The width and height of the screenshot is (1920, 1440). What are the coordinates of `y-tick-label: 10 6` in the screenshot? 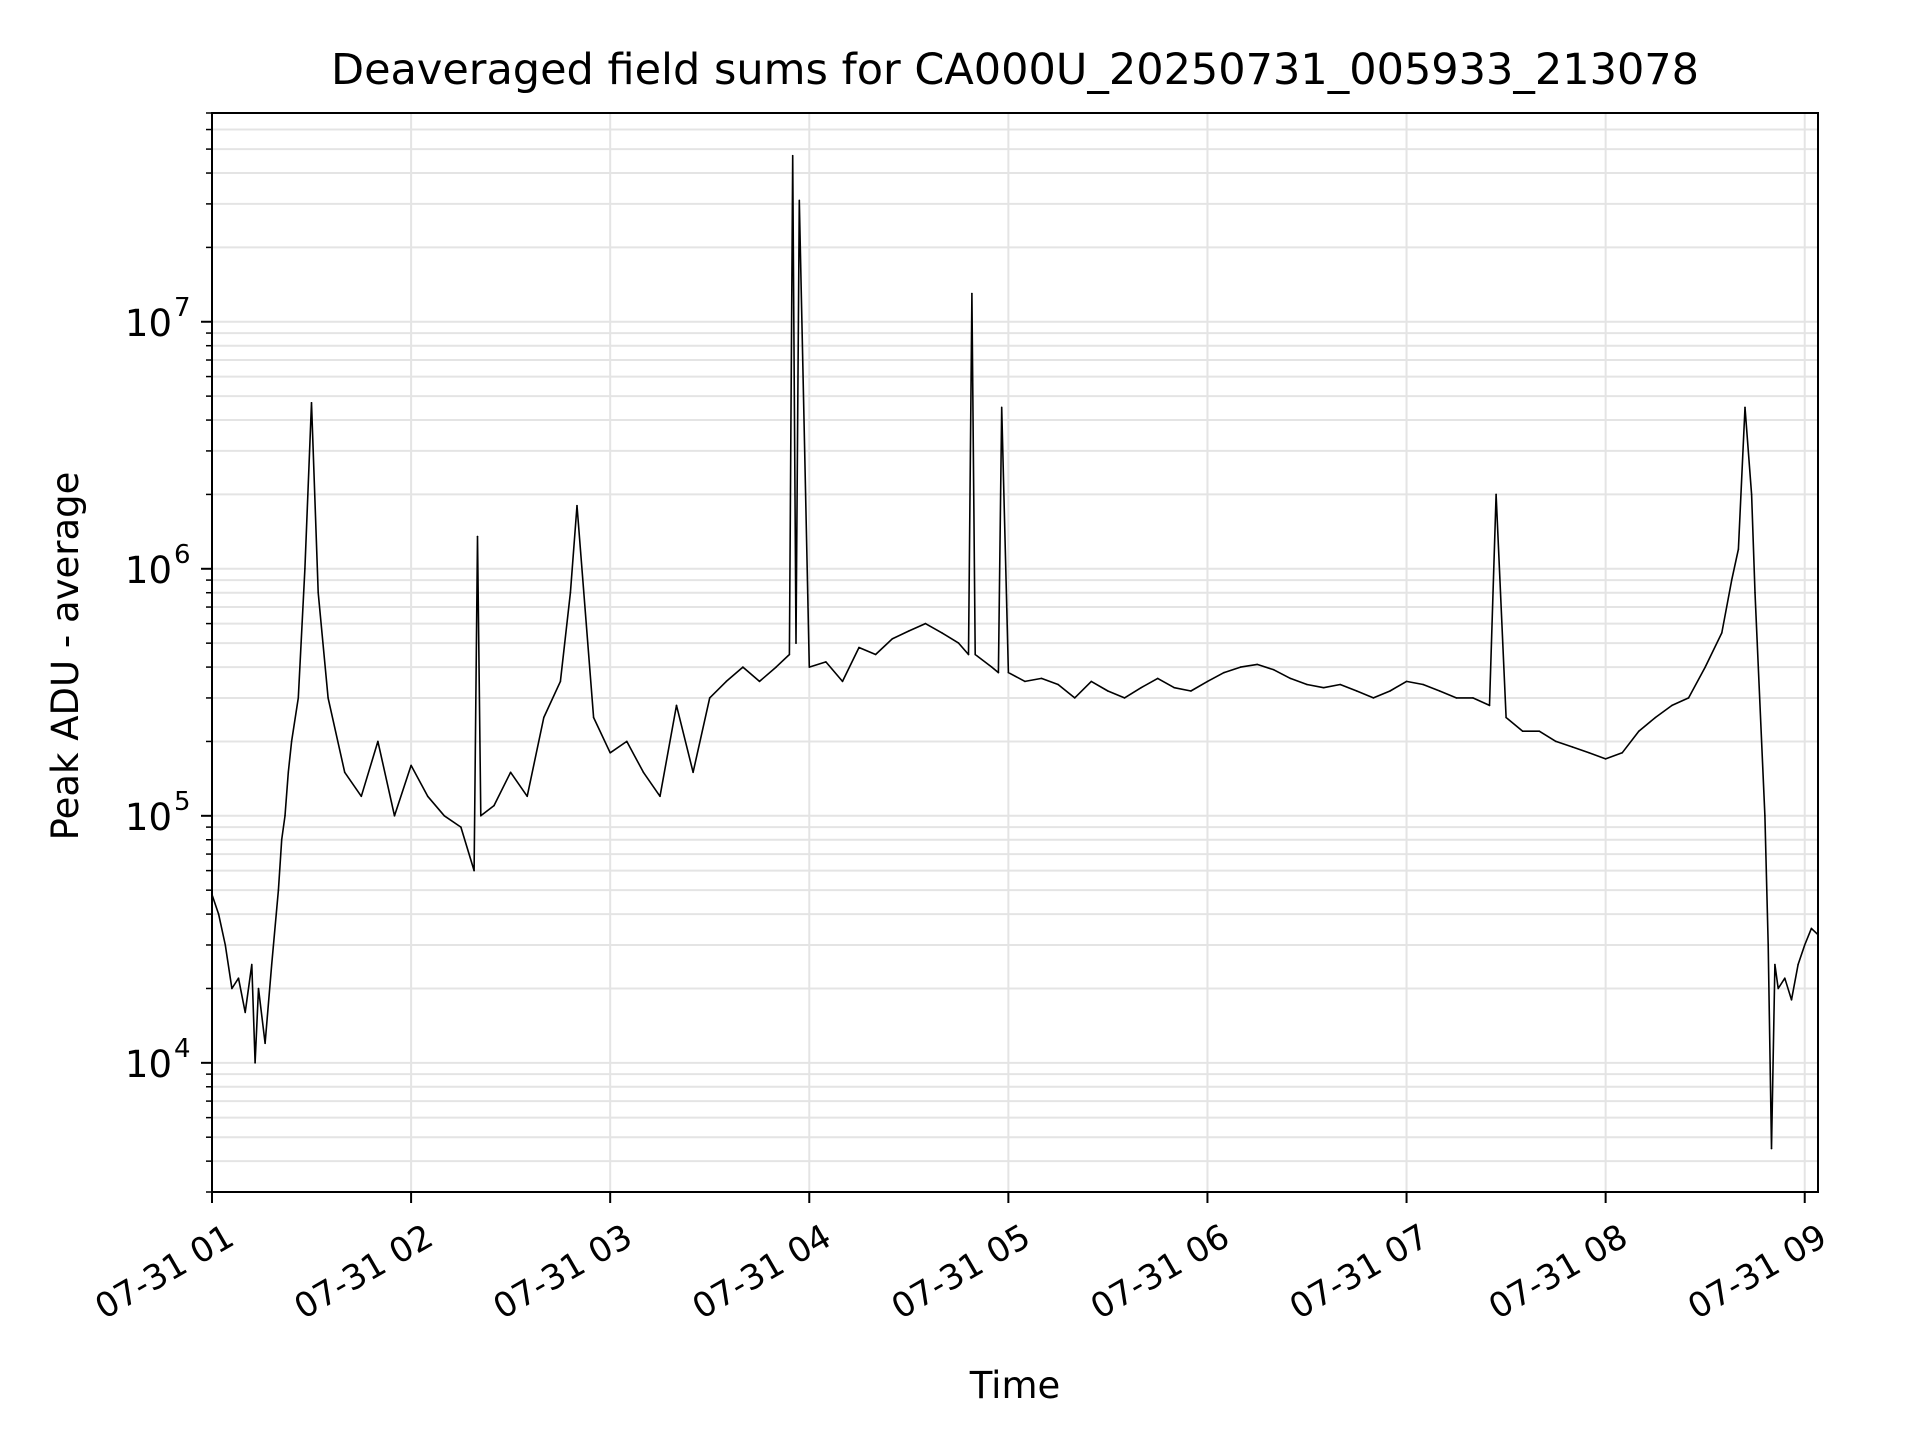 It's located at (158, 566).